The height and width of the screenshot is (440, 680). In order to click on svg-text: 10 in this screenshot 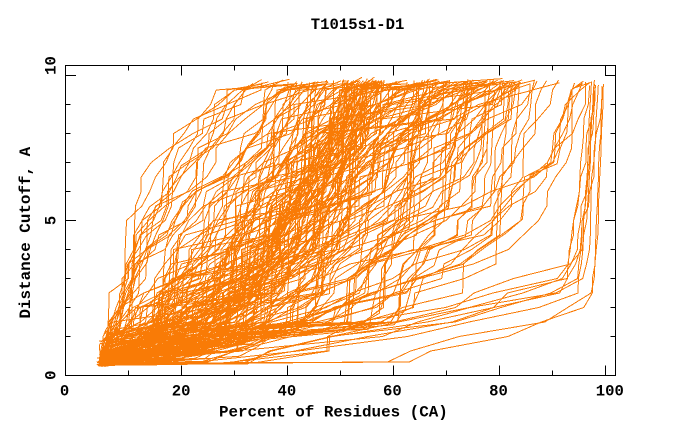, I will do `click(52, 65)`.